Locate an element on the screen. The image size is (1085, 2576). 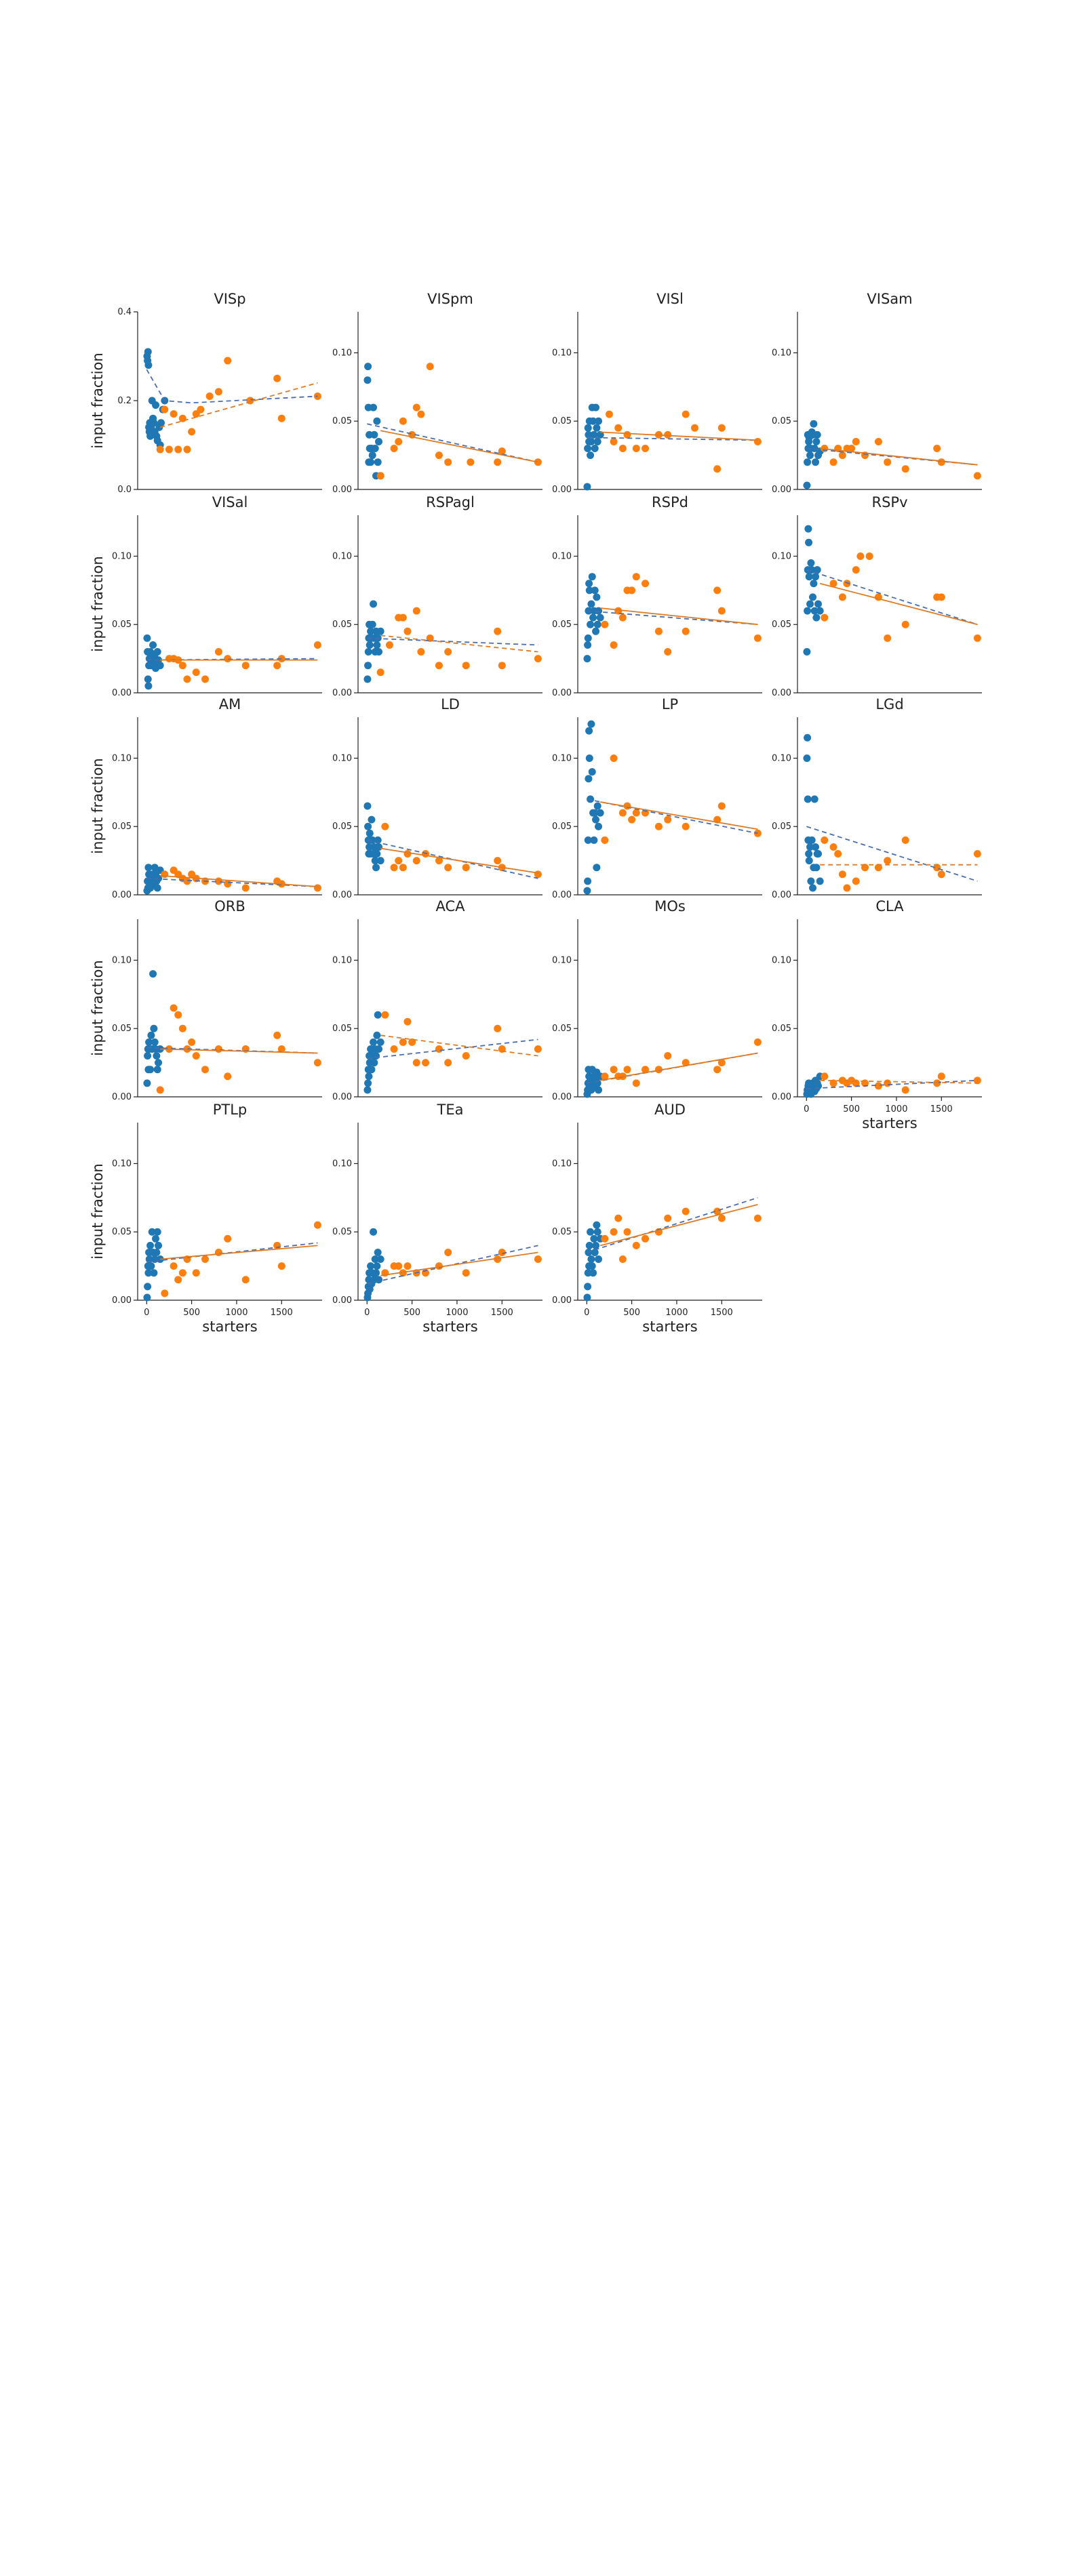
x-tick-label: 1500 is located at coordinates (502, 1313).